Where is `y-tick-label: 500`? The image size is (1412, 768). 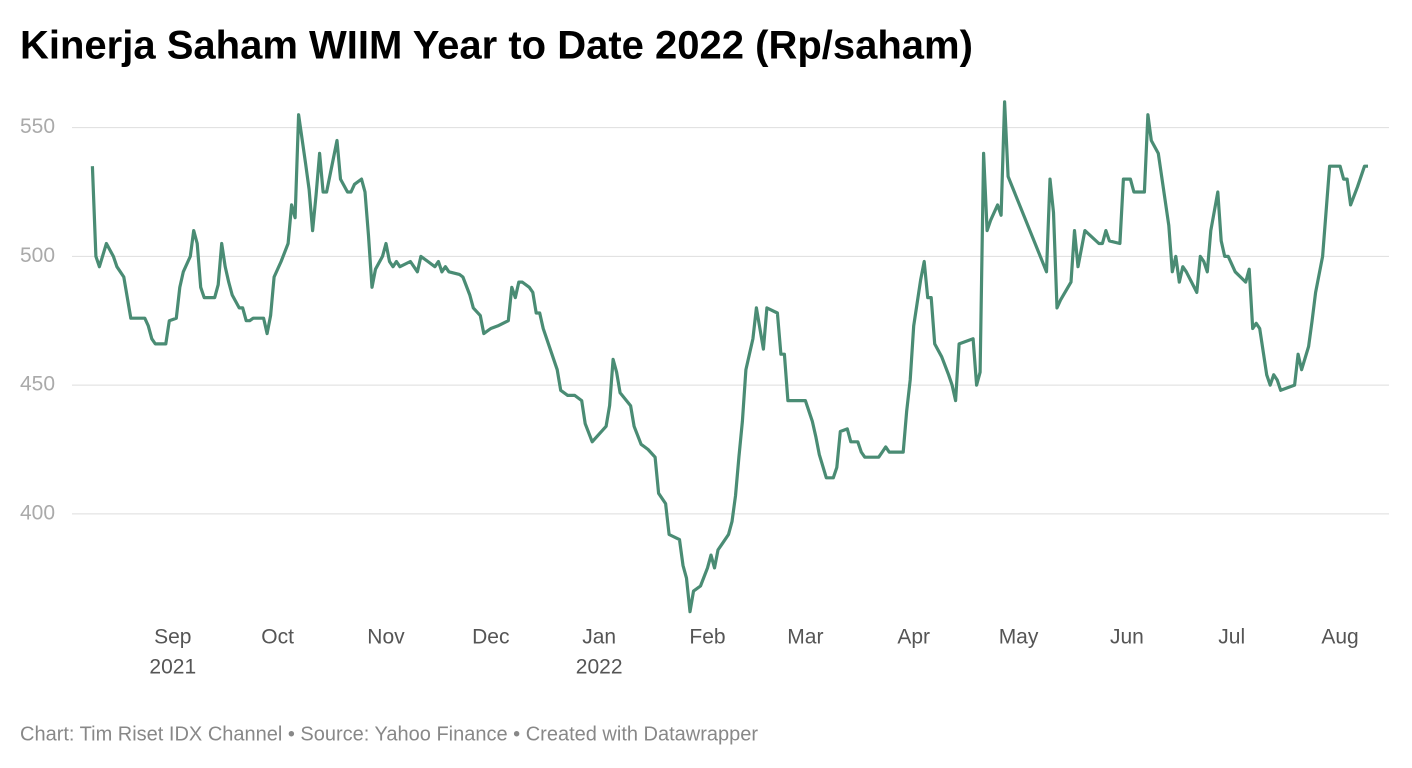
y-tick-label: 500 is located at coordinates (37, 255).